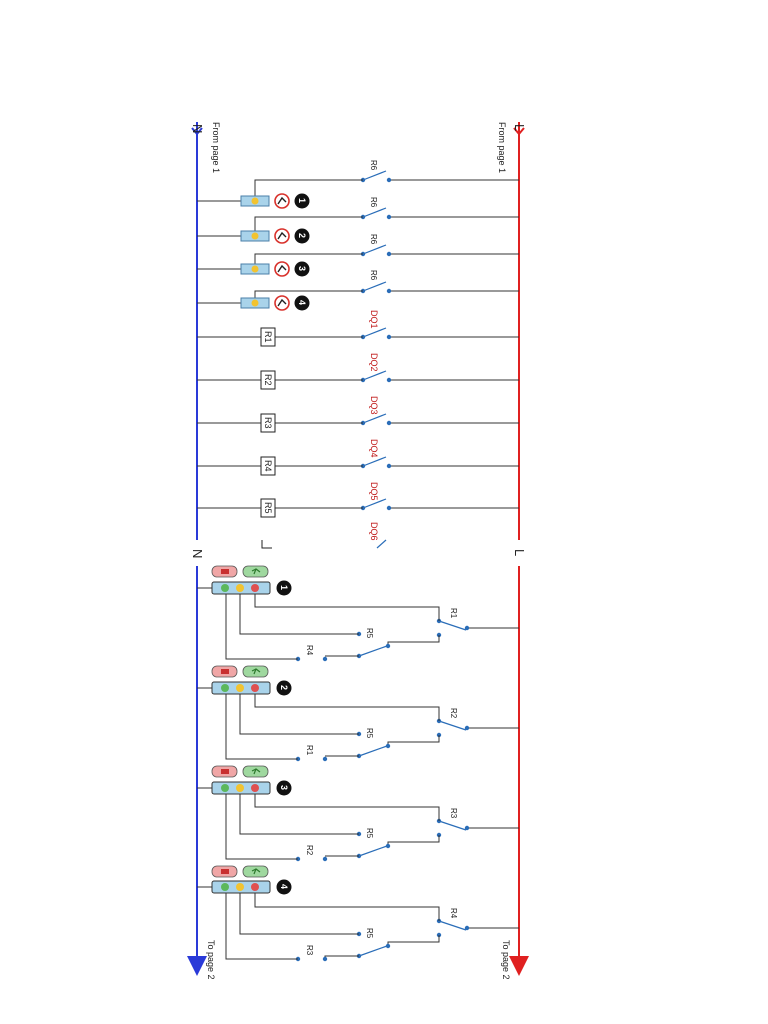  I want to click on l-rail-label-mid: L, so click(519, 552).